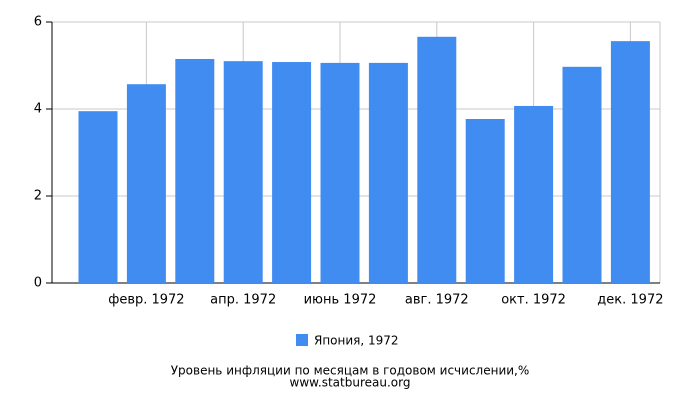 This screenshot has height=400, width=700. What do you see at coordinates (38, 283) in the screenshot?
I see `y-tick-label: 0` at bounding box center [38, 283].